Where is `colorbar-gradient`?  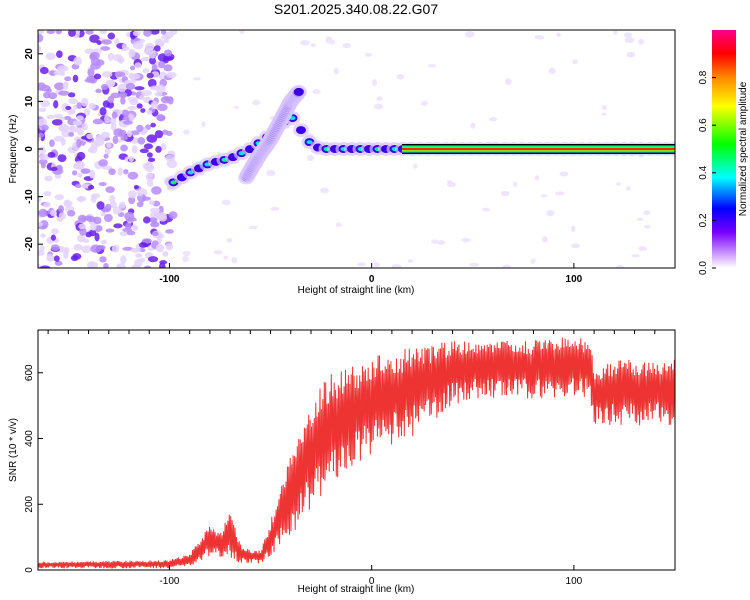
colorbar-gradient is located at coordinates (724, 149).